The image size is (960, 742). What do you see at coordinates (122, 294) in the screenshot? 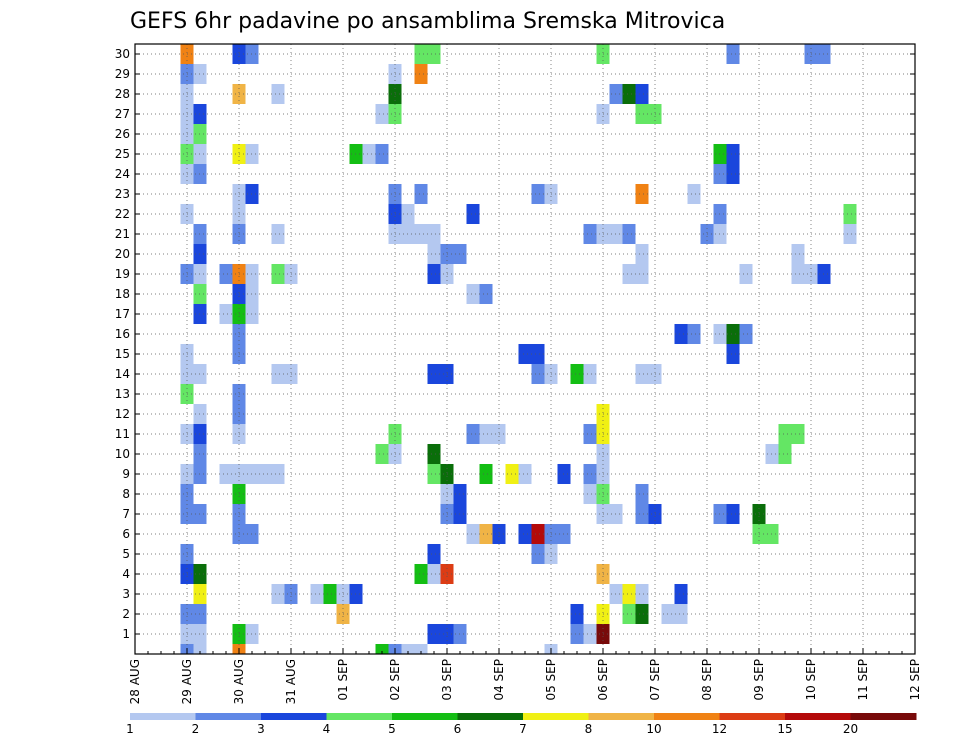
I see `y-tick-label: 18` at bounding box center [122, 294].